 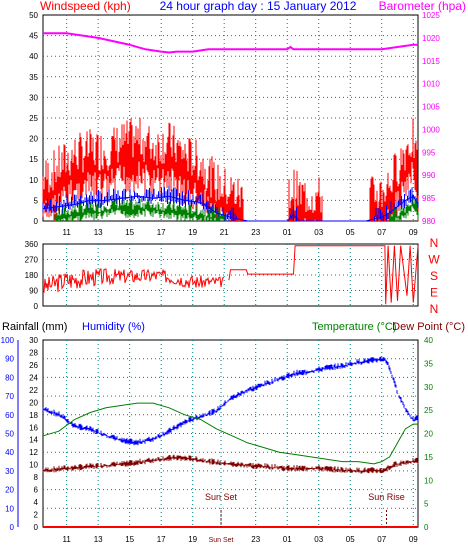 What do you see at coordinates (129, 539) in the screenshot?
I see `temp-x-tick-label: 15` at bounding box center [129, 539].